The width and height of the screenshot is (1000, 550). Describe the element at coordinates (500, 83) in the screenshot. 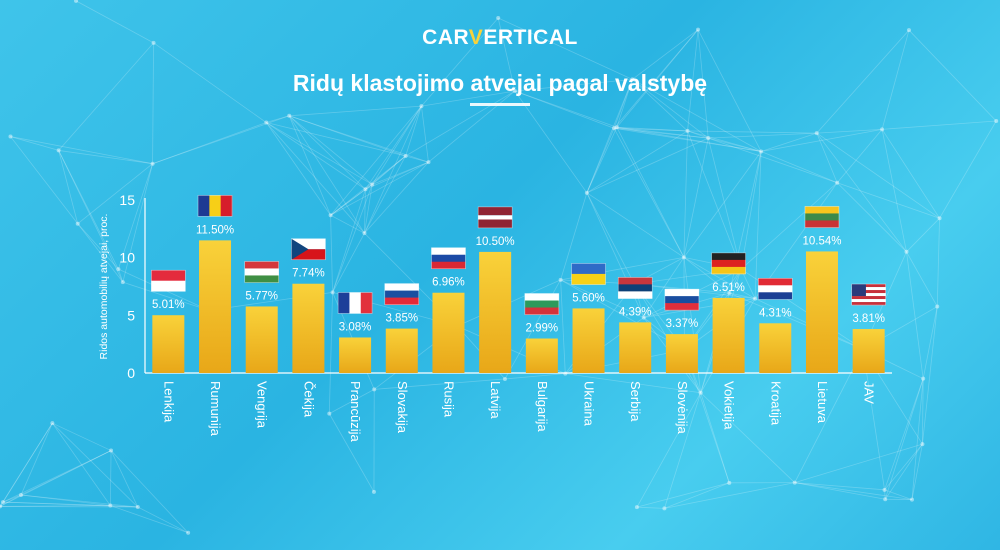

I see `chart-title: Ridų klastojimo atvejai pagal valstybę` at that location.